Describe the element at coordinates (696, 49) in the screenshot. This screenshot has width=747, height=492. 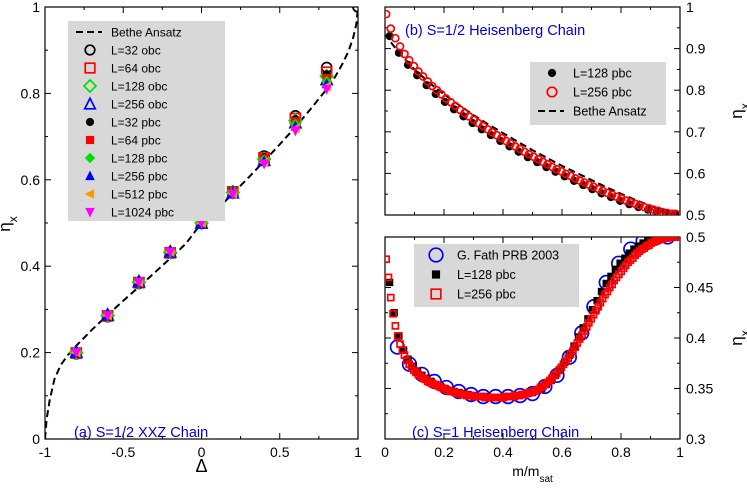
I see `y-tick-label: 0.9` at that location.